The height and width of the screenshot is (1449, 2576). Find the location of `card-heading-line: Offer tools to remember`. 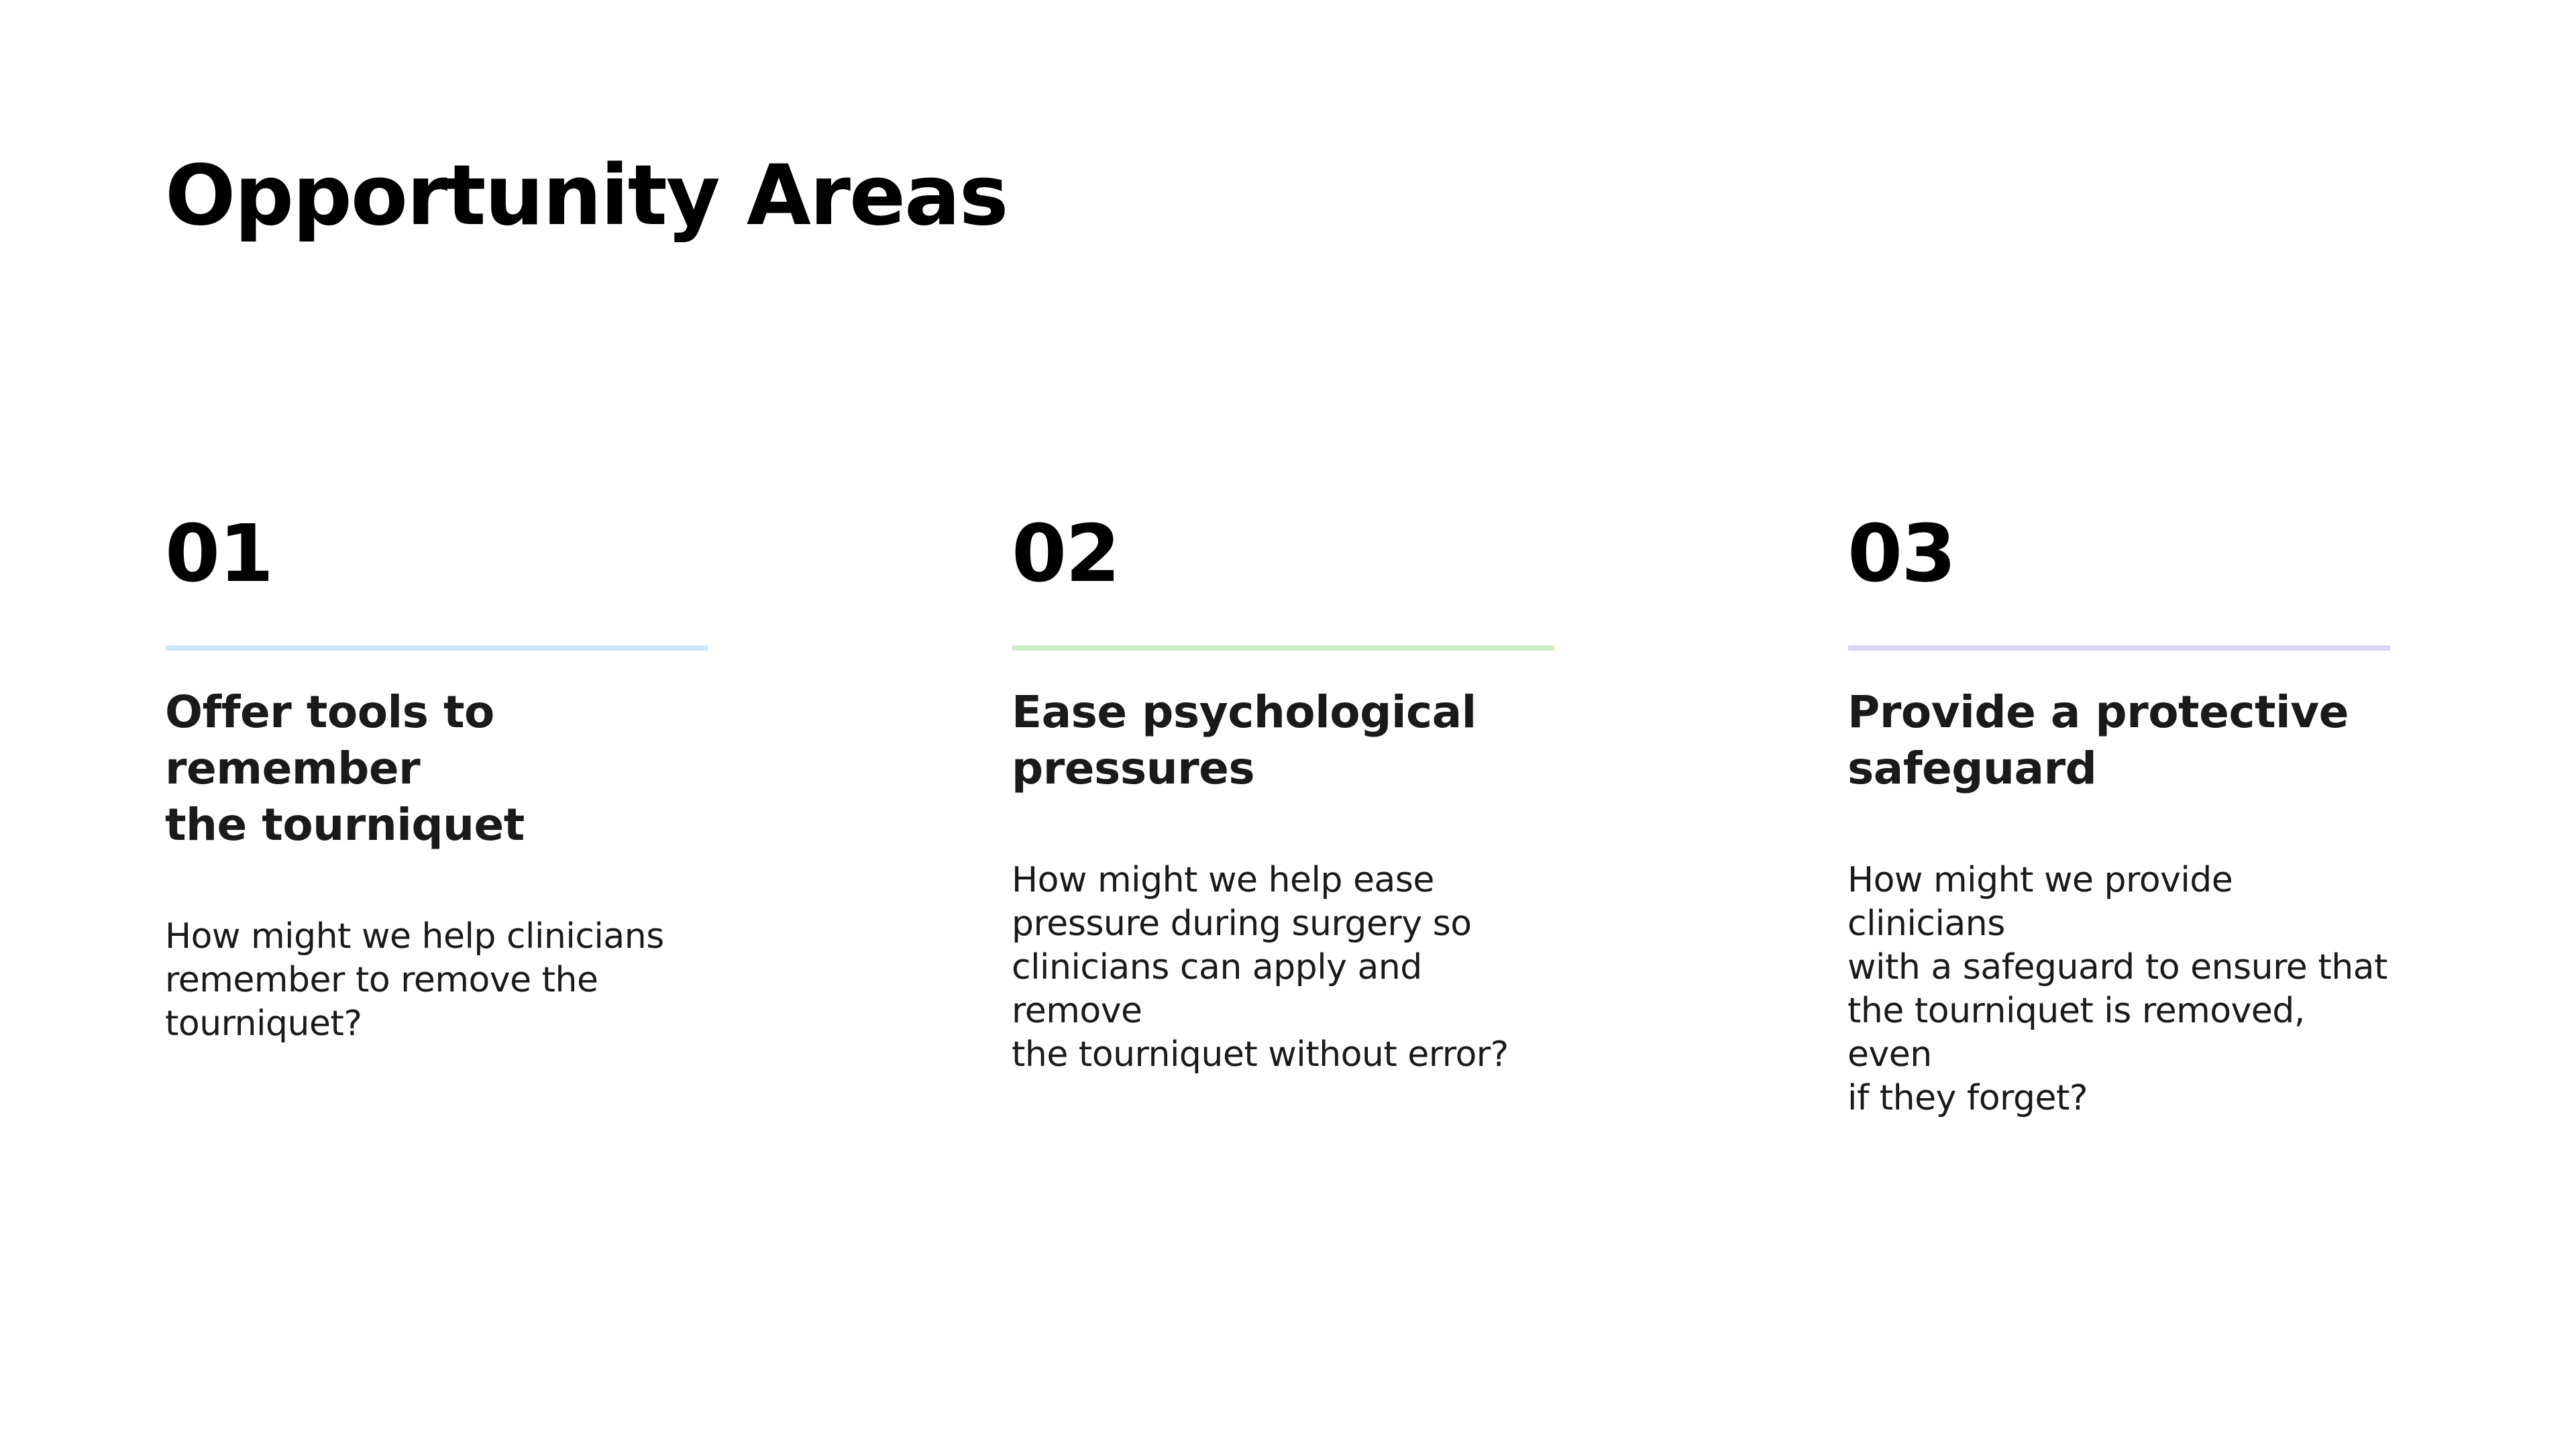

card-heading-line: Offer tools to remember is located at coordinates (329, 740).